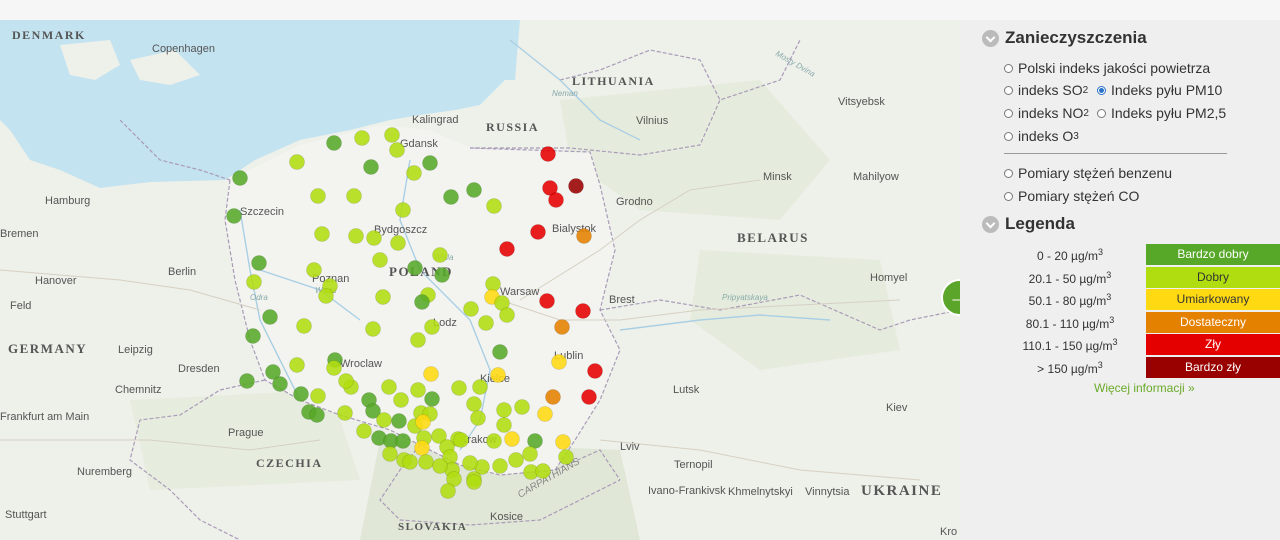 The width and height of the screenshot is (1280, 540). What do you see at coordinates (1071, 196) in the screenshot?
I see `option-co: Pomiary stężeń CO` at bounding box center [1071, 196].